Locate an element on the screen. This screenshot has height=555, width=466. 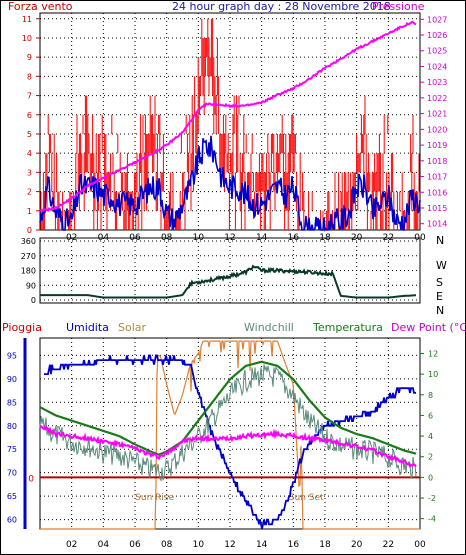
x-tick-label-top: 08 is located at coordinates (167, 238).